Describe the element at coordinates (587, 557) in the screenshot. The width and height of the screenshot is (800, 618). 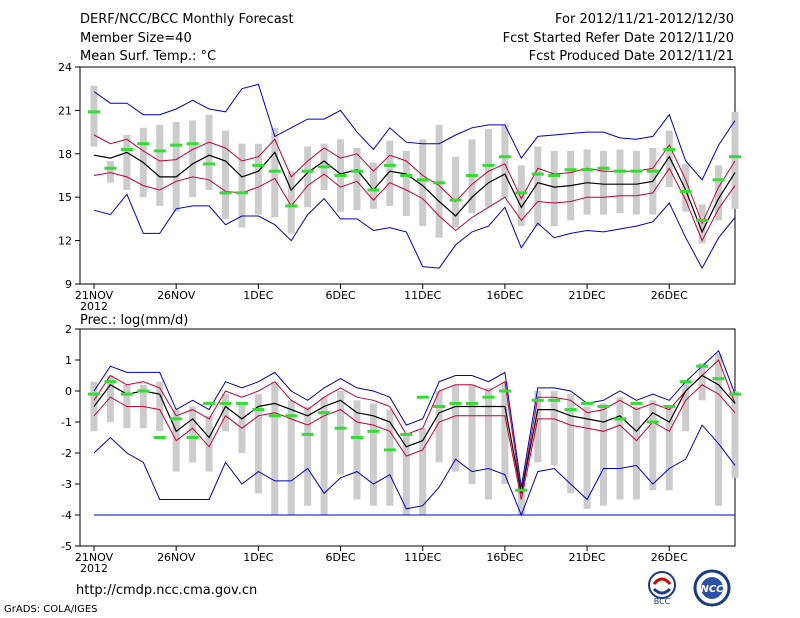
I see `prec-xtick-label: 21DEC` at that location.